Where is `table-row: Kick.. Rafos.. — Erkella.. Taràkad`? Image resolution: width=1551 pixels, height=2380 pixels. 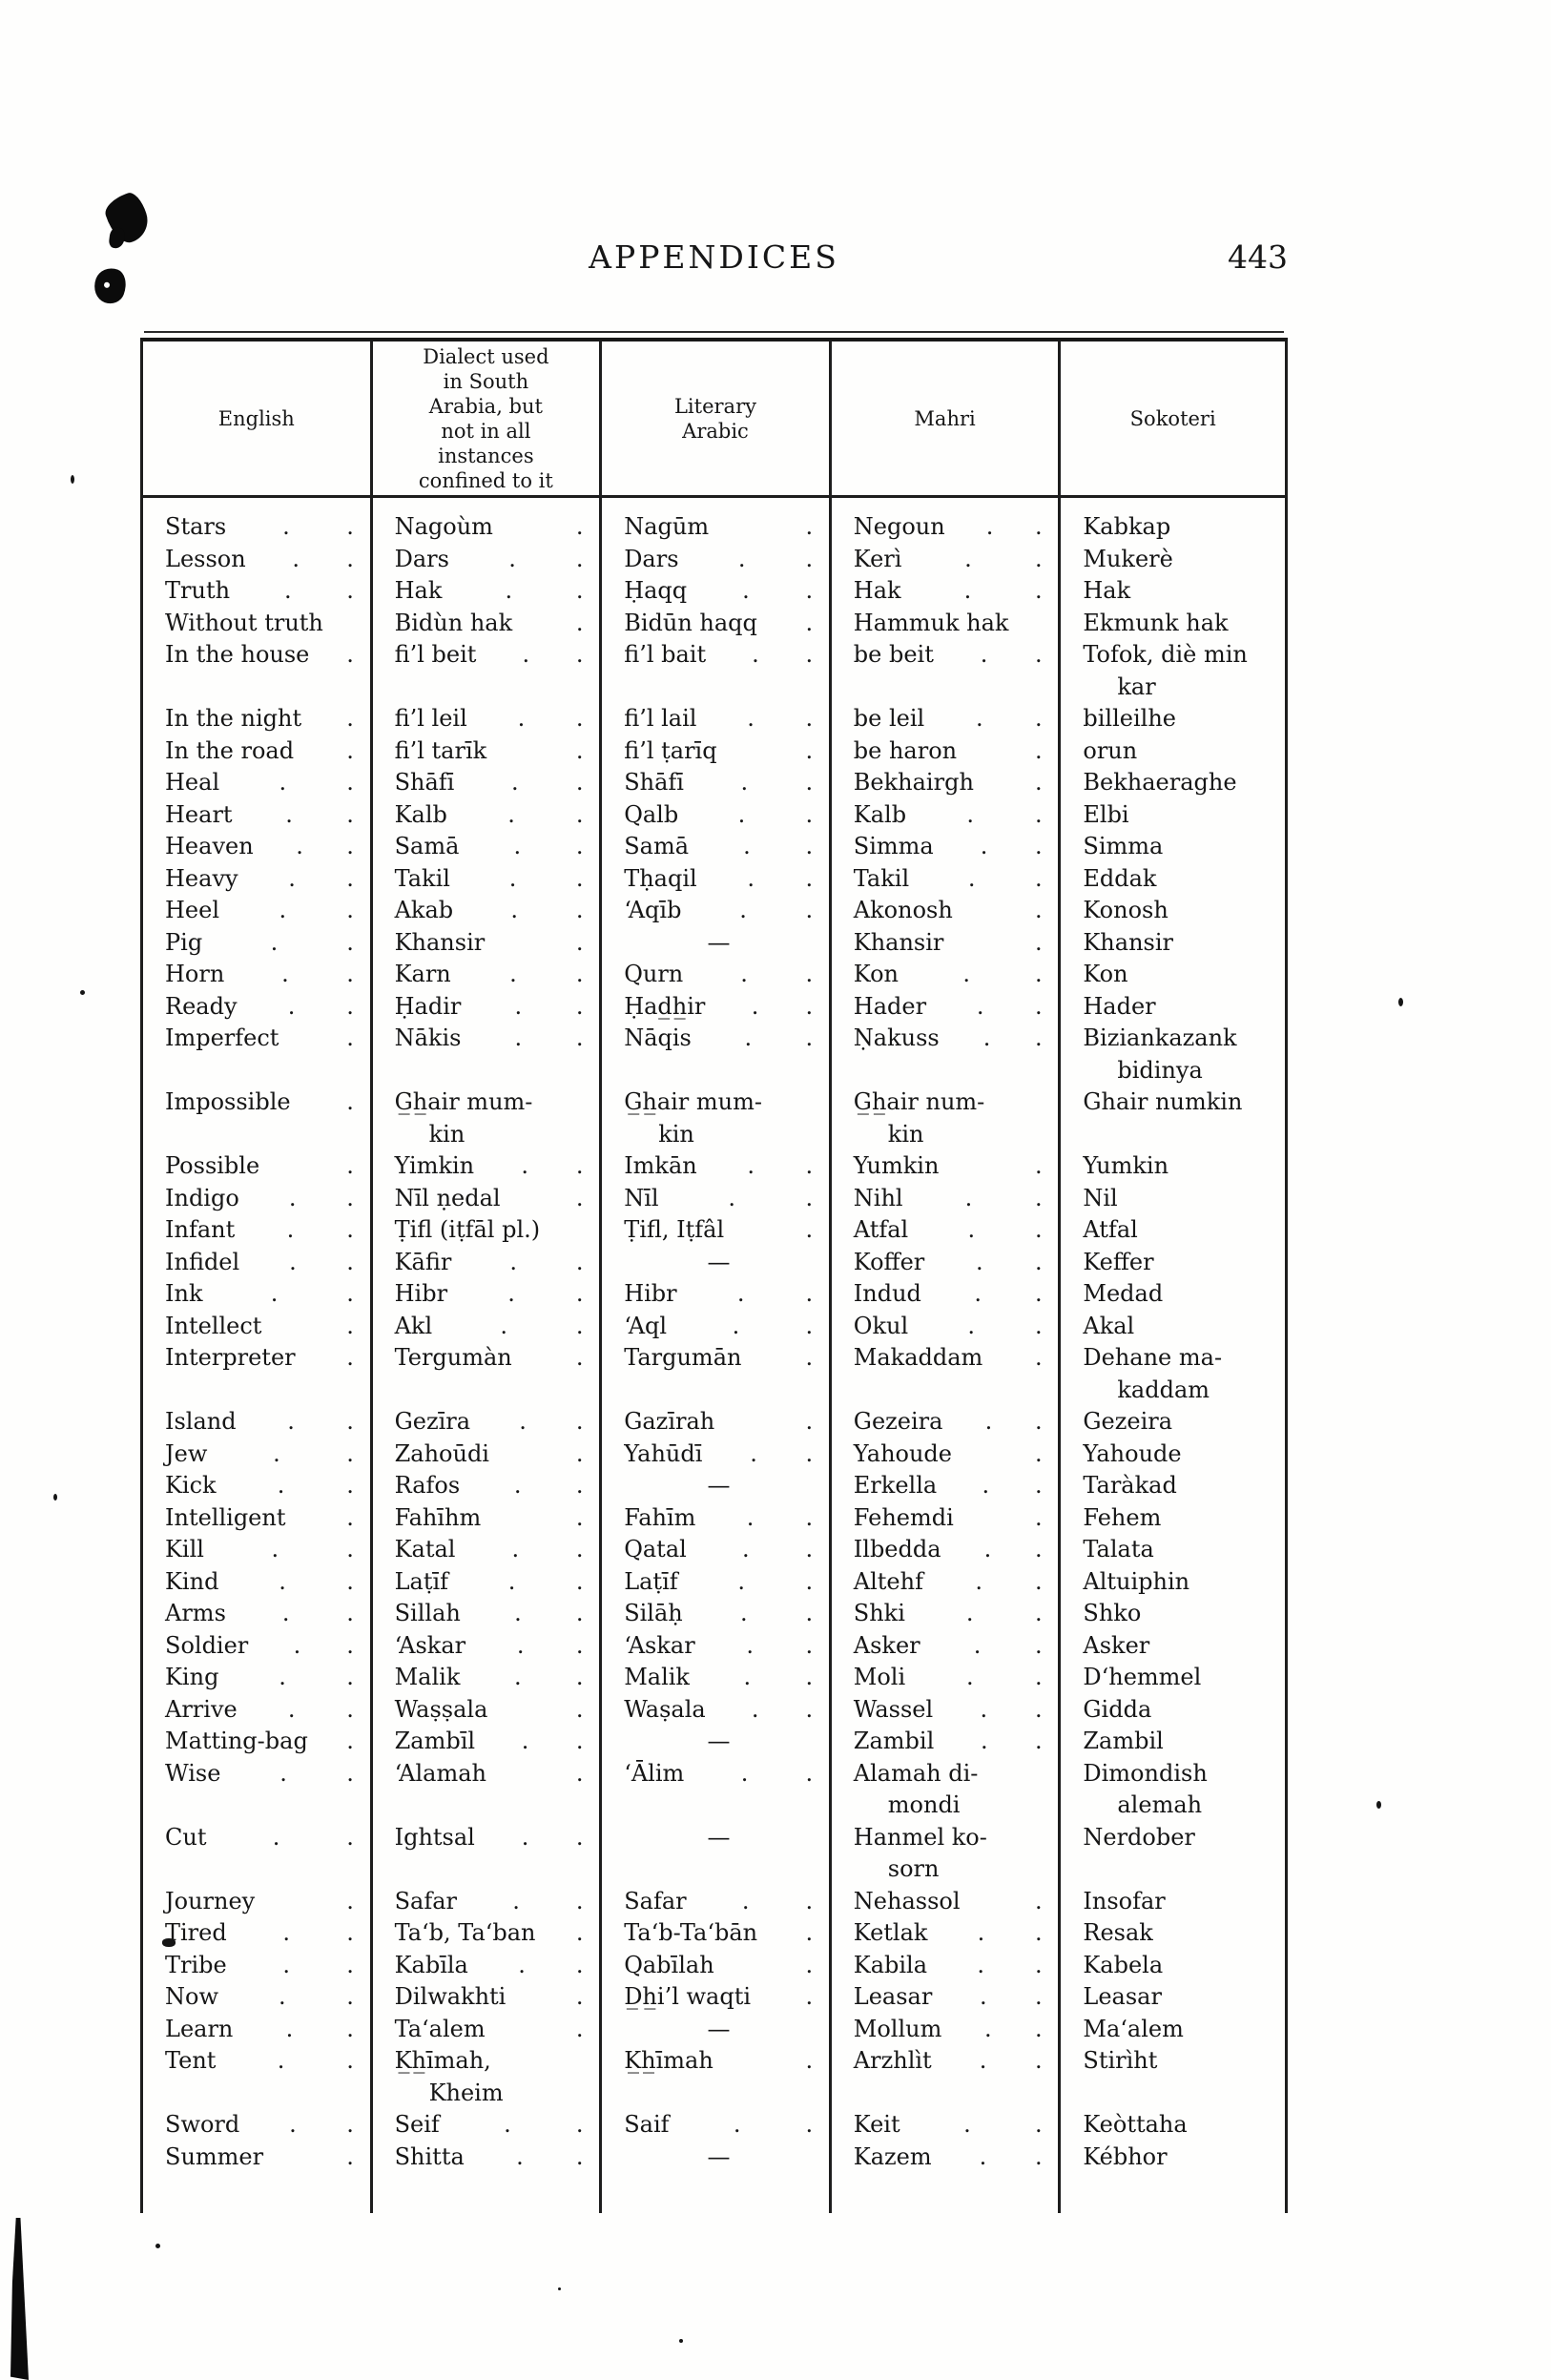
table-row: Kick.. Rafos.. — Erkella.. Taràkad is located at coordinates (714, 1486).